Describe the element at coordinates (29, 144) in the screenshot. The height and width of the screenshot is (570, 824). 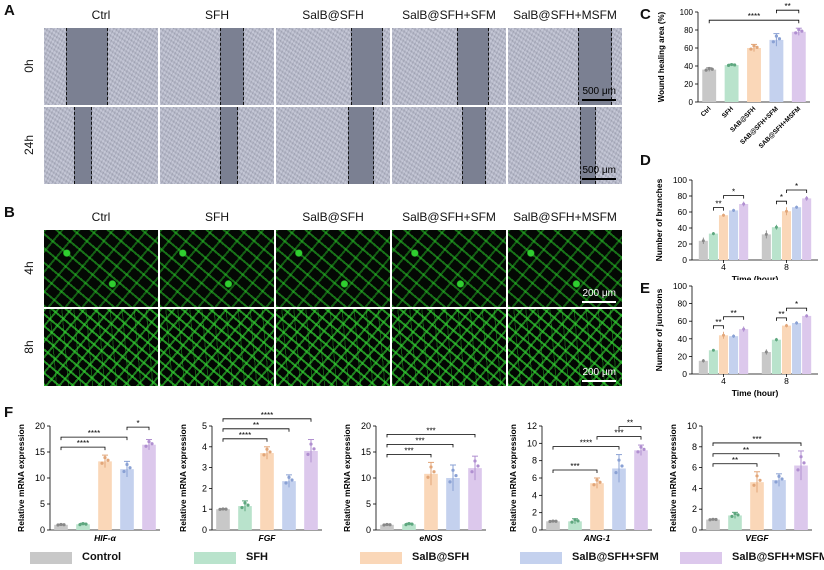
I see `row-label-1: 24h` at that location.